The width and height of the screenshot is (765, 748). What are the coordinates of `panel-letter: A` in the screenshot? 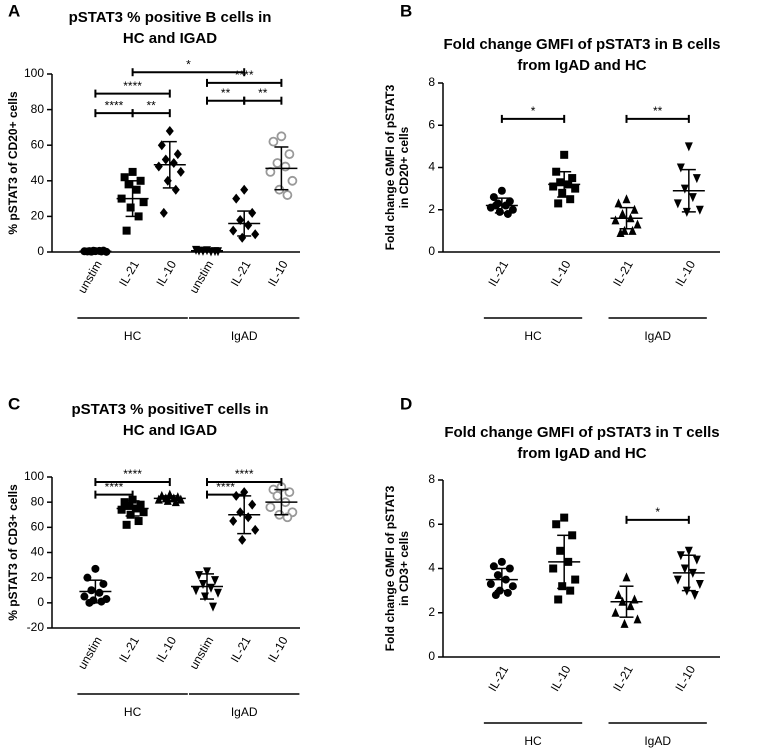 It's located at (14, 10).